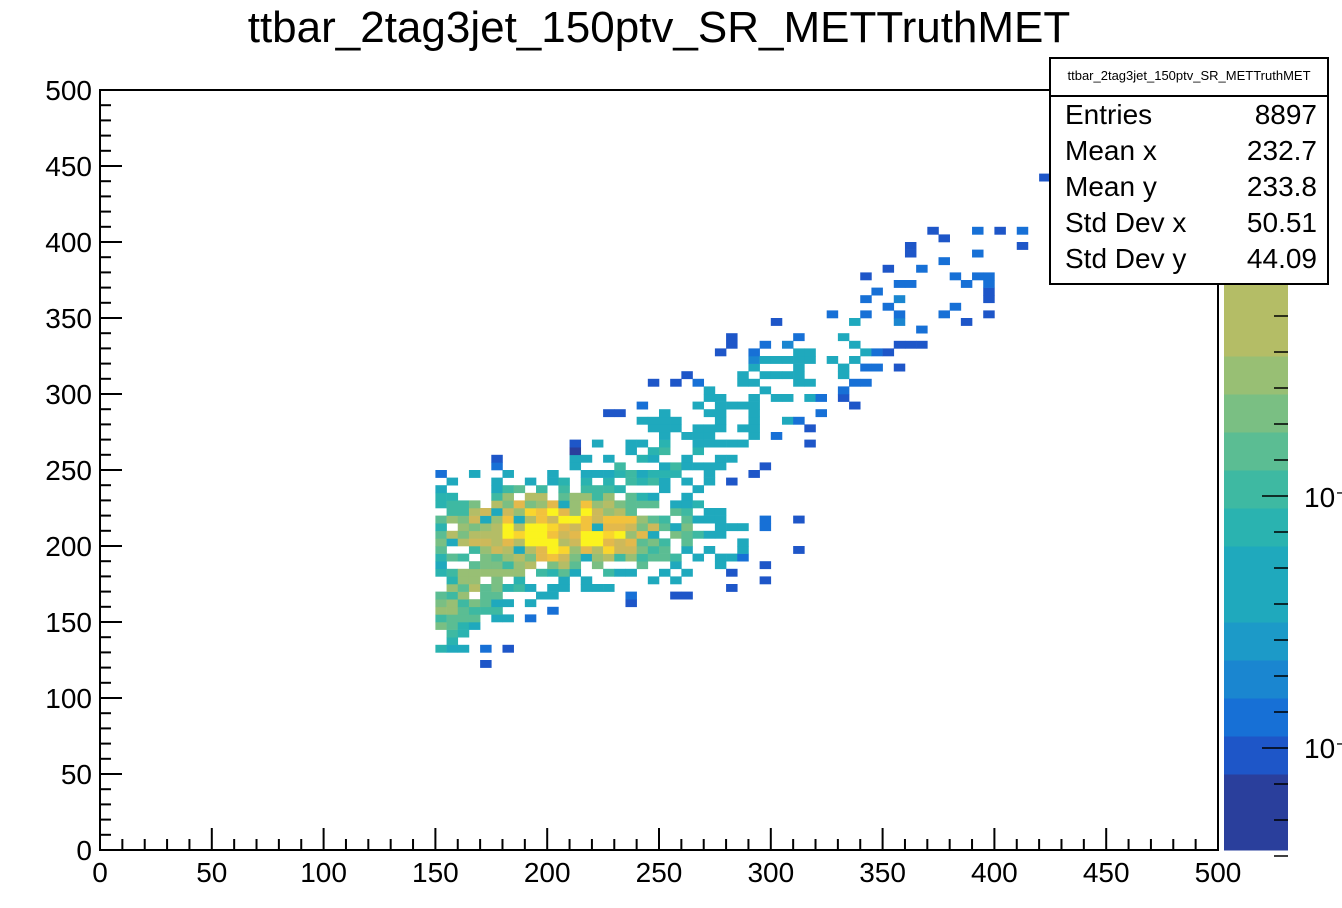  I want to click on colorbar-tick-label: 10⁻, so click(1323, 497).